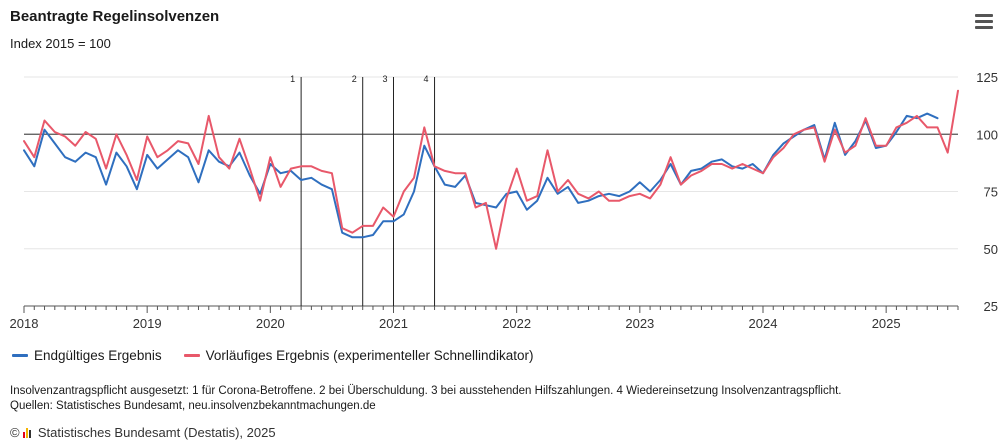  What do you see at coordinates (384, 79) in the screenshot?
I see `annotation-label-3: 3` at bounding box center [384, 79].